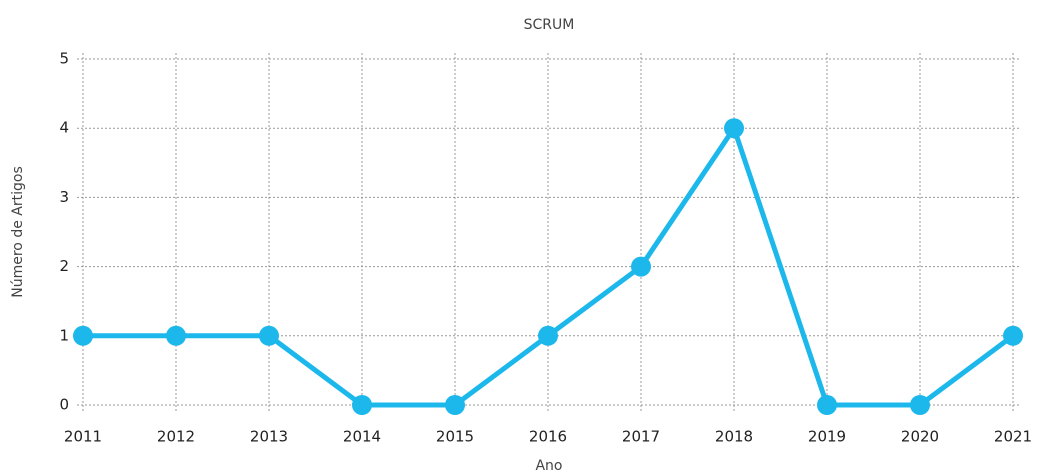 This screenshot has height=475, width=1039. What do you see at coordinates (64, 59) in the screenshot?
I see `y-tick-label: 5` at bounding box center [64, 59].